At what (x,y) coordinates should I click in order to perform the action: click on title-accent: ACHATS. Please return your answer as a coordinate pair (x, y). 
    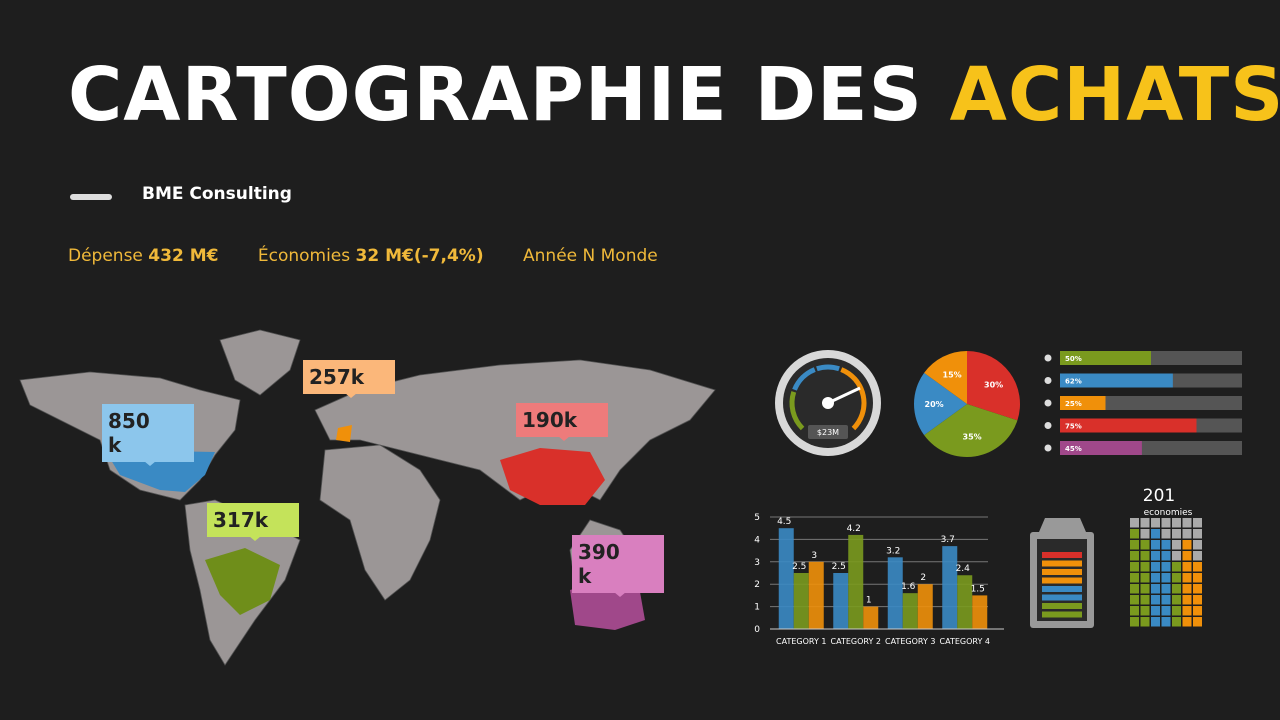
    Looking at the image, I should click on (1114, 95).